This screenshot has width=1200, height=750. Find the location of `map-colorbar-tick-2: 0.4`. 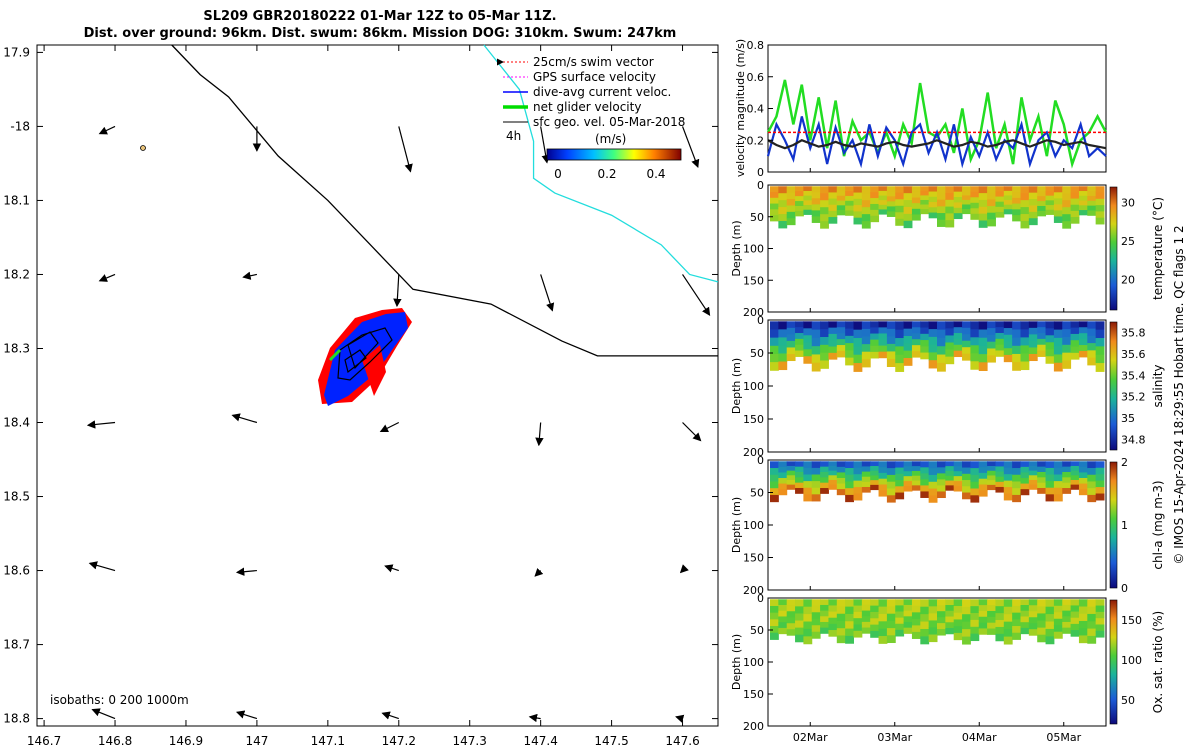

map-colorbar-tick-2: 0.4 is located at coordinates (655, 174).